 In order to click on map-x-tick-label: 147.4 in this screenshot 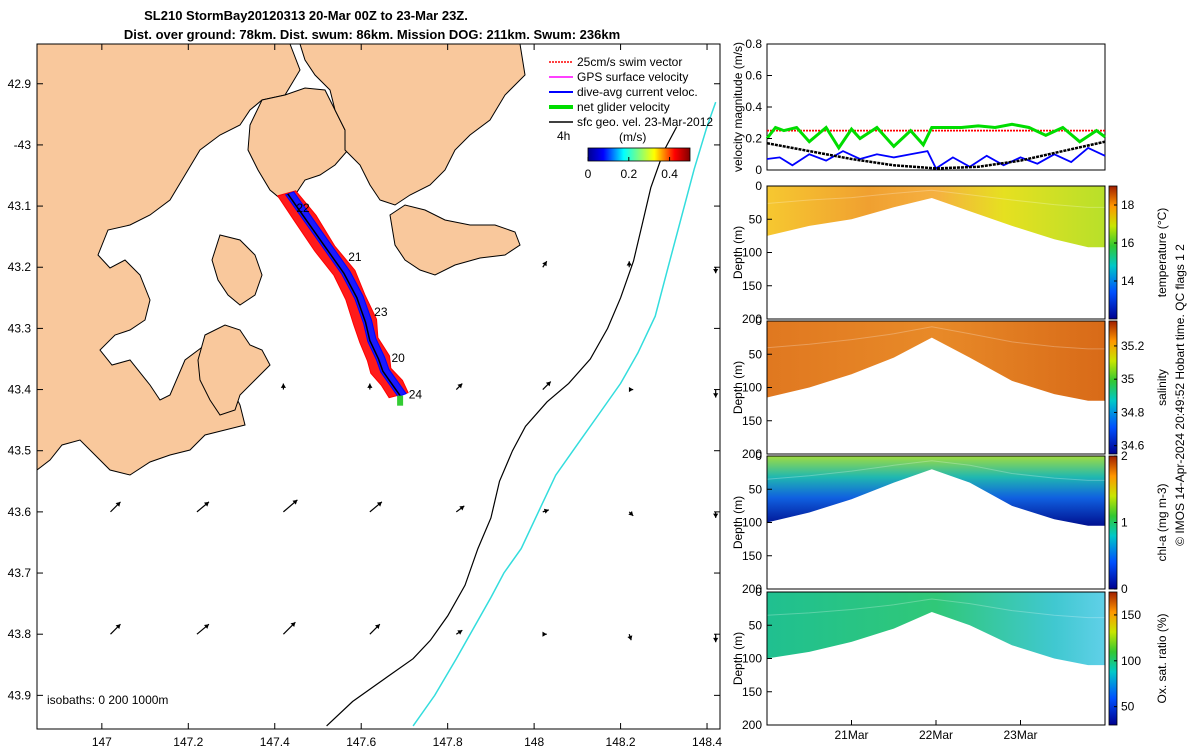, I will do `click(275, 742)`.